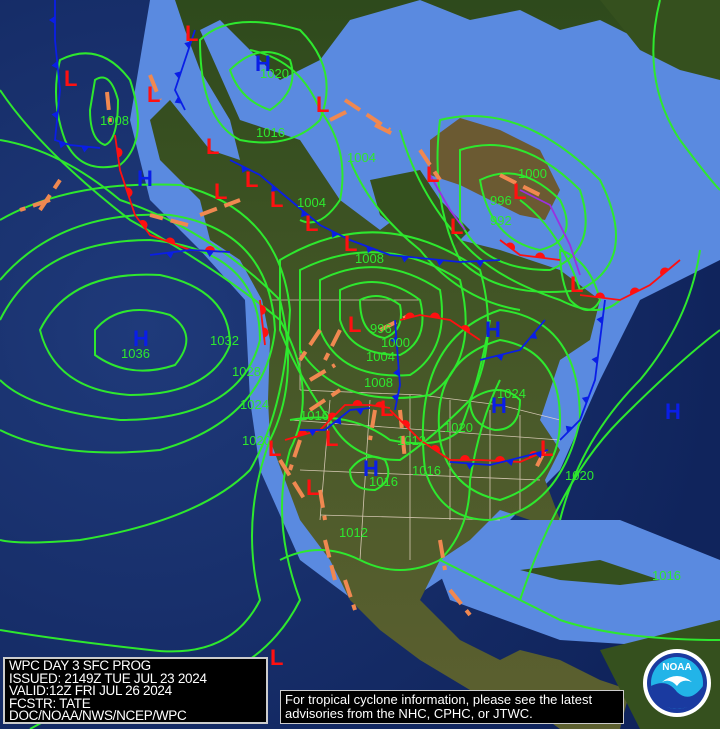  Describe the element at coordinates (411, 440) in the screenshot. I see `isobar-label: 1012` at that location.